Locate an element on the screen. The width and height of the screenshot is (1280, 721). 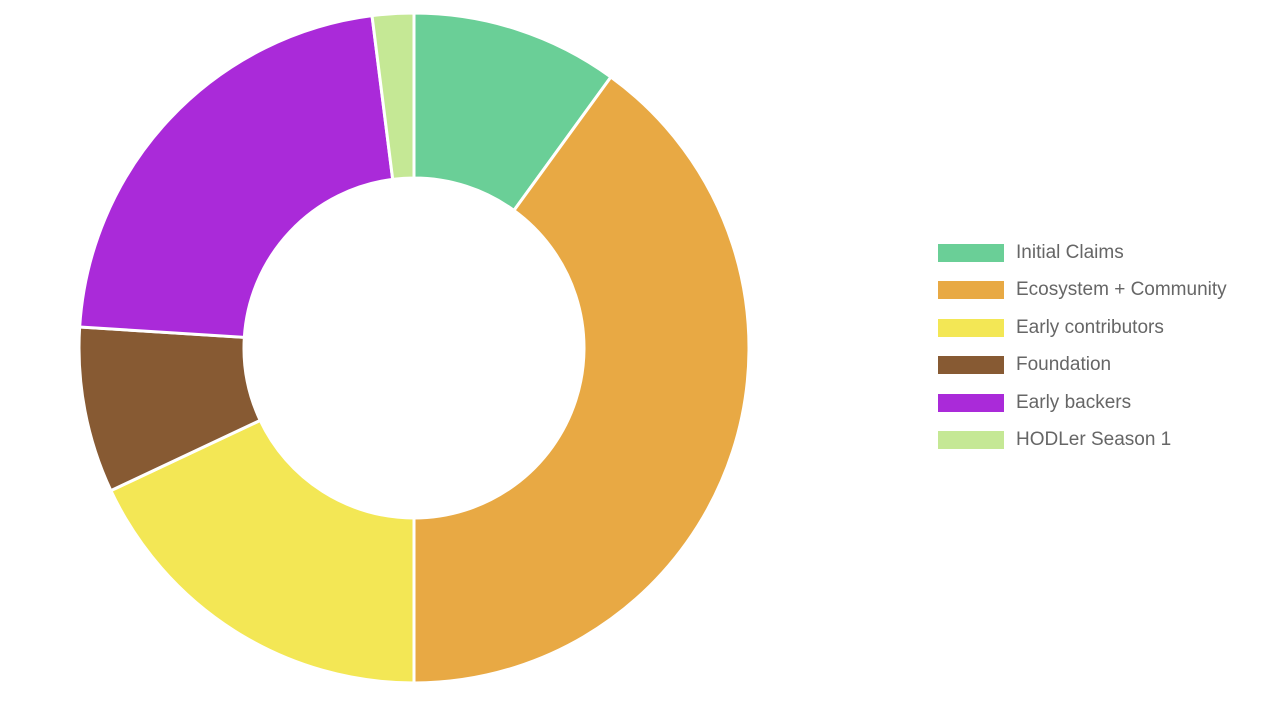
slice-early-contributors is located at coordinates (262, 551).